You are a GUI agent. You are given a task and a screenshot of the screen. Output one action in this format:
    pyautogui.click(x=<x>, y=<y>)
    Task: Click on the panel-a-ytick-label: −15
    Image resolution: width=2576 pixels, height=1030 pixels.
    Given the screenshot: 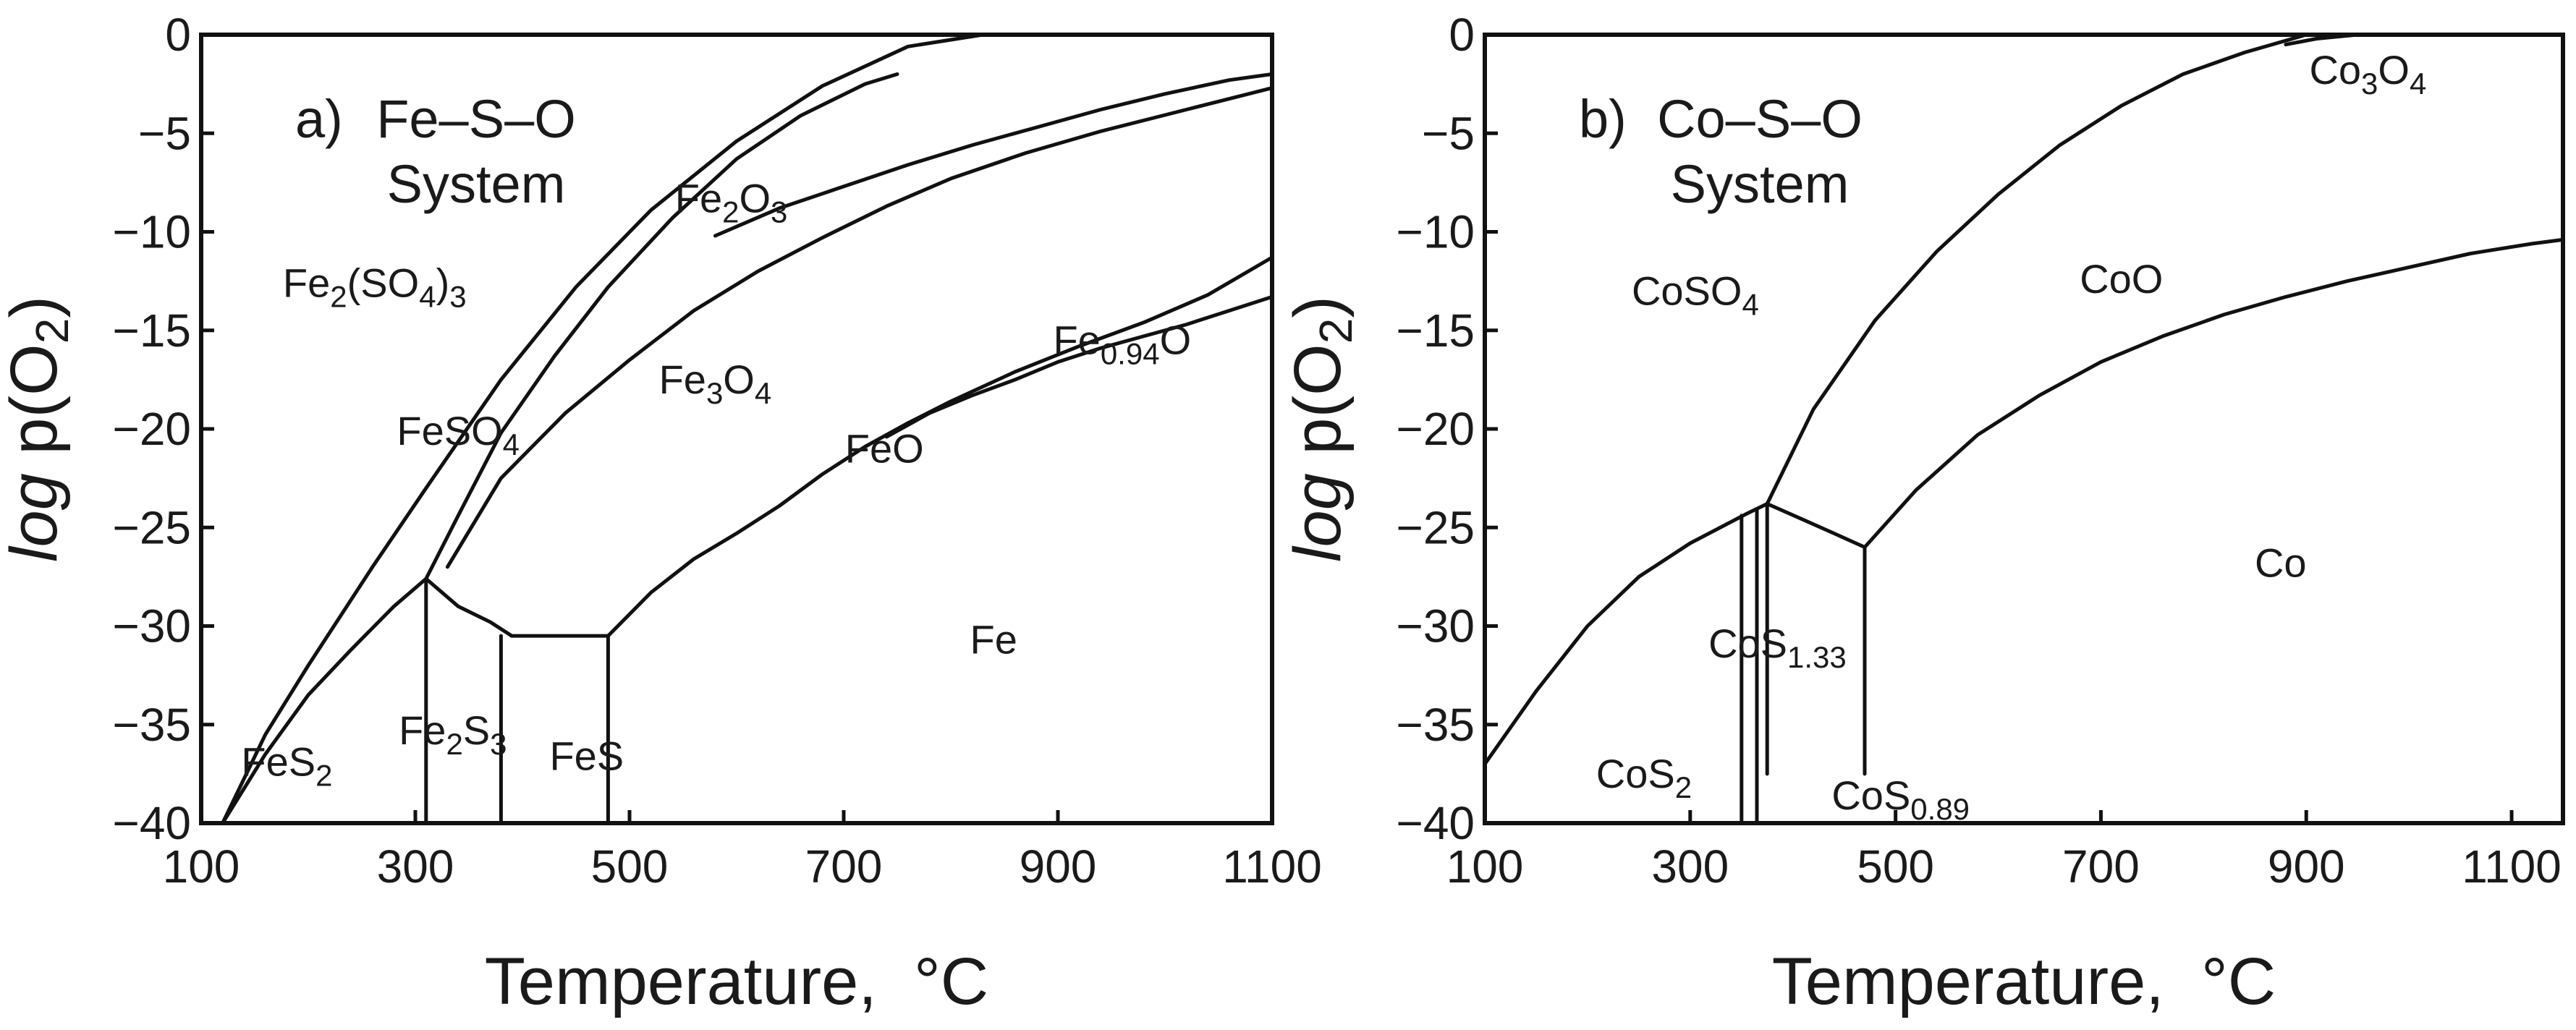 What is the action you would take?
    pyautogui.click(x=151, y=331)
    